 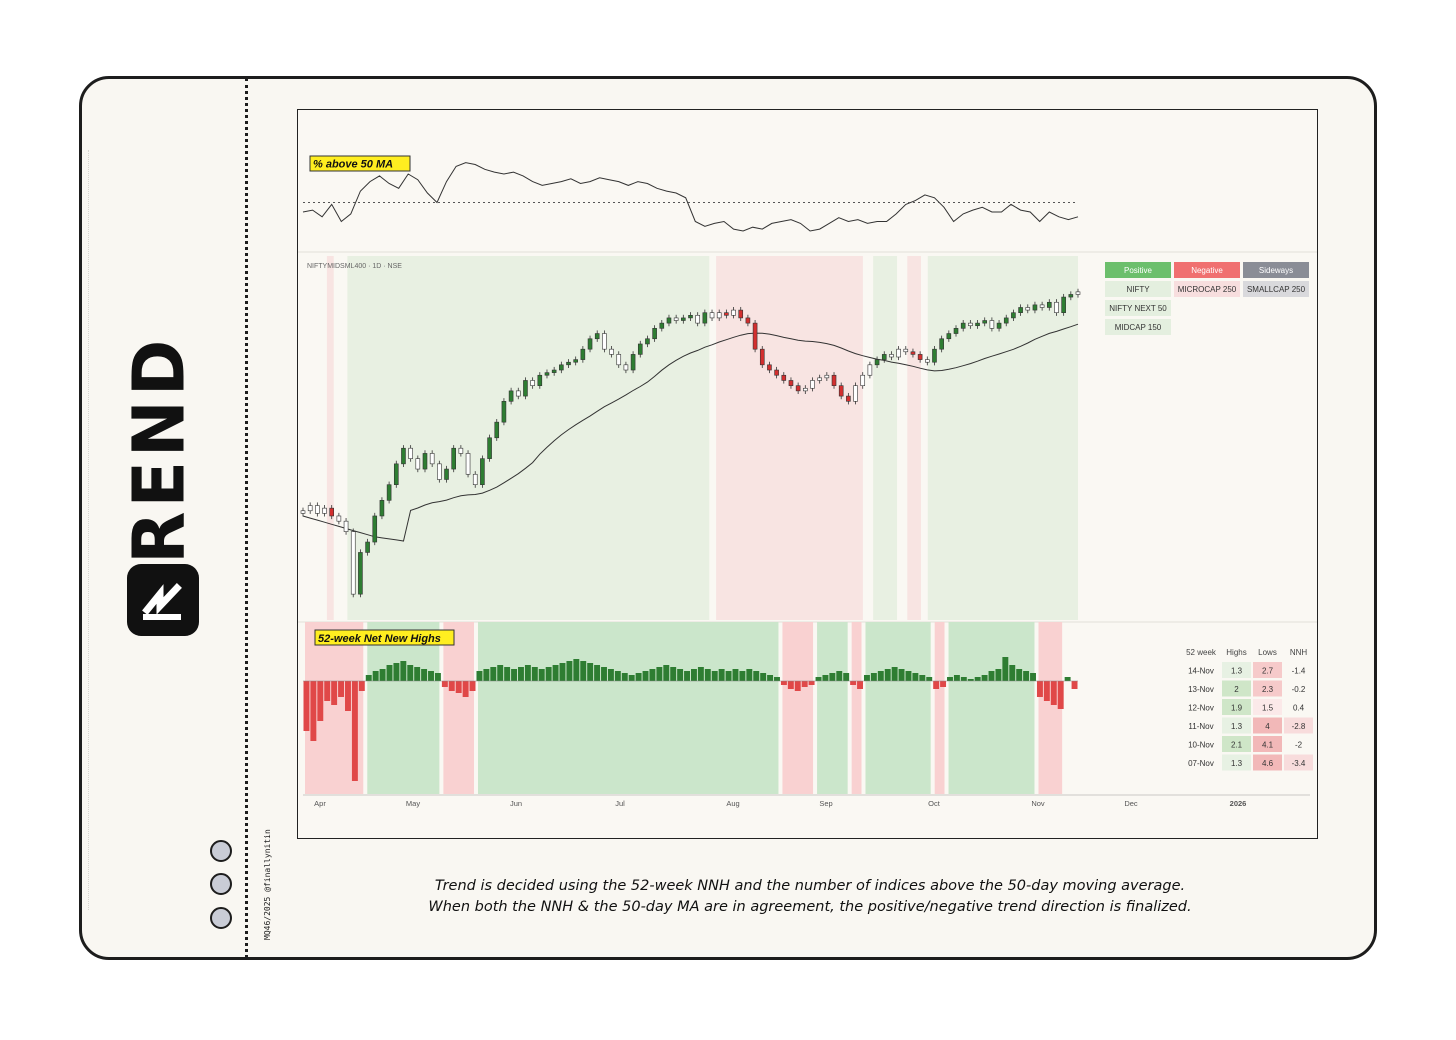 What do you see at coordinates (1200, 726) in the screenshot?
I see `nnh-table-text: 11-Nov` at bounding box center [1200, 726].